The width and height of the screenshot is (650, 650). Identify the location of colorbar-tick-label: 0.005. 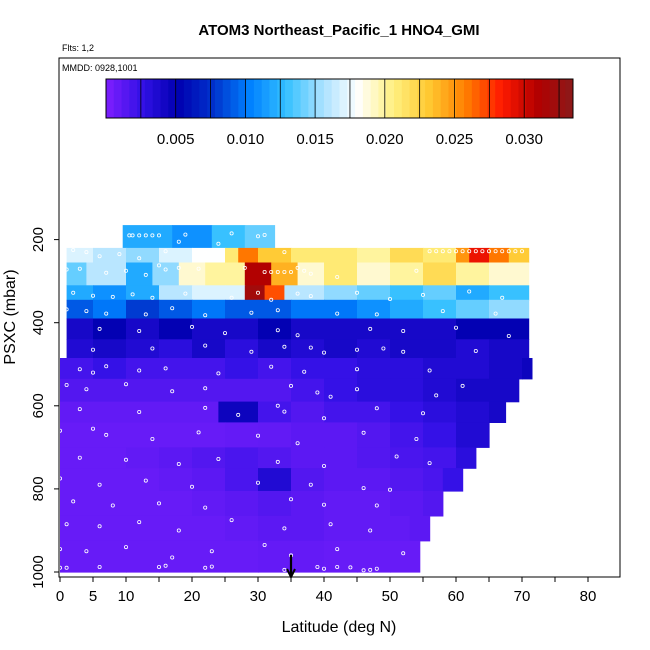
(176, 139).